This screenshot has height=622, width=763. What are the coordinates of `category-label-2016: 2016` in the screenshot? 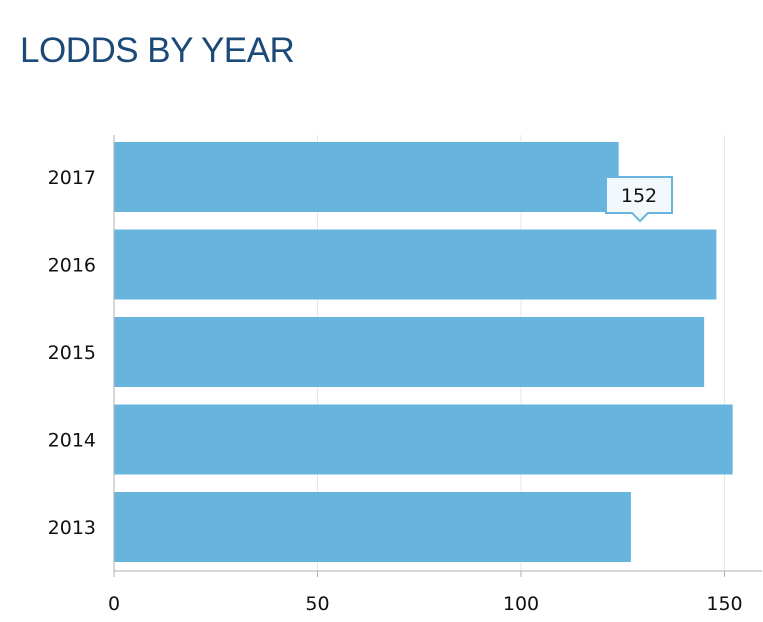 It's located at (72, 266).